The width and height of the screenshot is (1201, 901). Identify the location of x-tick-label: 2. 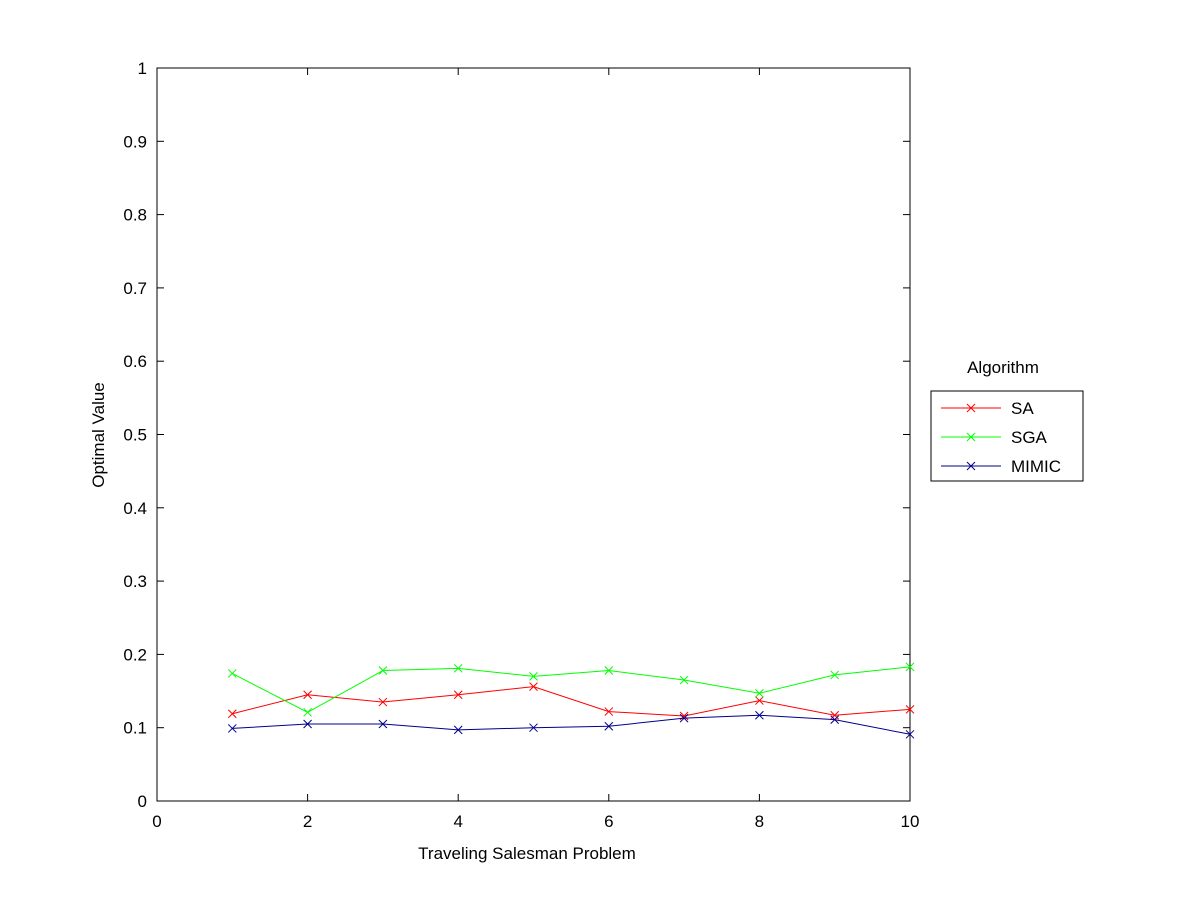
(307, 821).